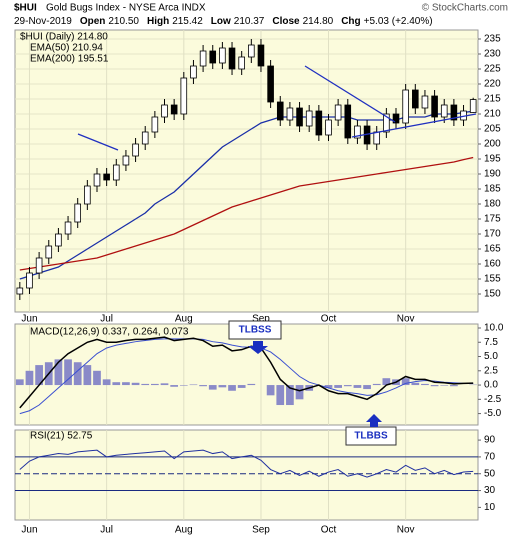 This screenshot has width=520, height=540. I want to click on x-tick-label: Aug, so click(184, 530).